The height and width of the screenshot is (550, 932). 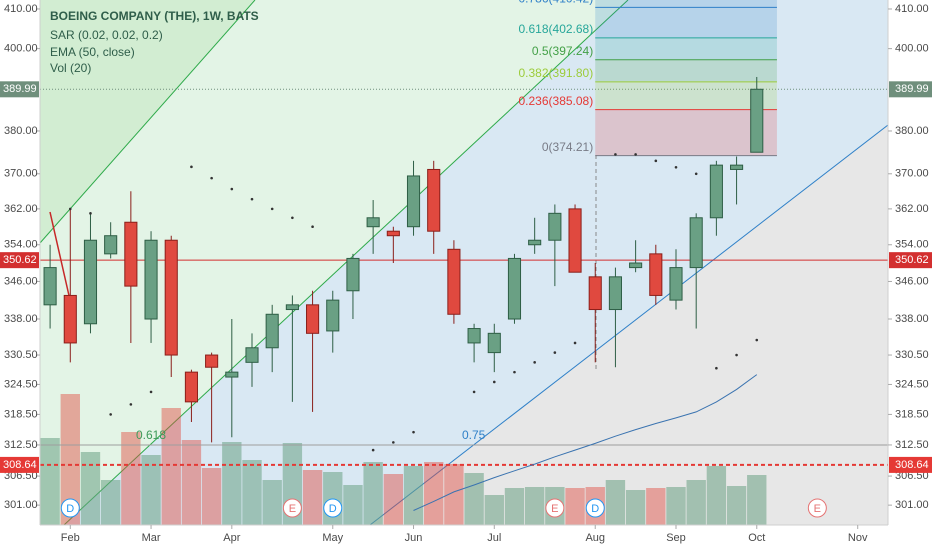 I want to click on fib-label: 0.618(402.68), so click(x=556, y=29).